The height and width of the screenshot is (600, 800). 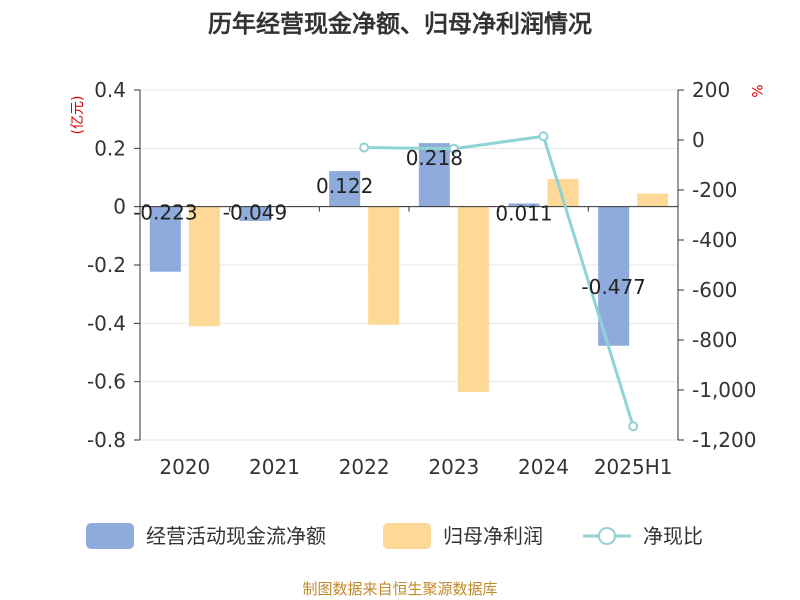 I want to click on operating-cf-value-label: -0.223, so click(x=165, y=213).